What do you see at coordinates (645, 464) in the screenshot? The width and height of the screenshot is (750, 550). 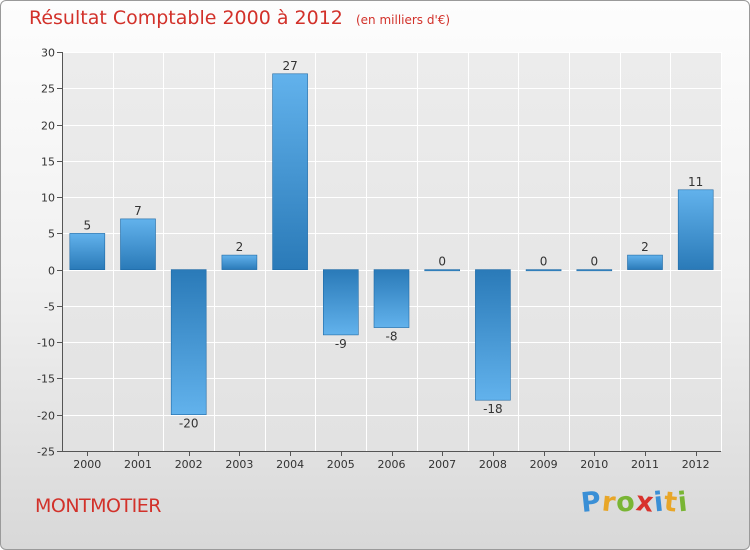 I see `x-tick-label-2011: 2011` at bounding box center [645, 464].